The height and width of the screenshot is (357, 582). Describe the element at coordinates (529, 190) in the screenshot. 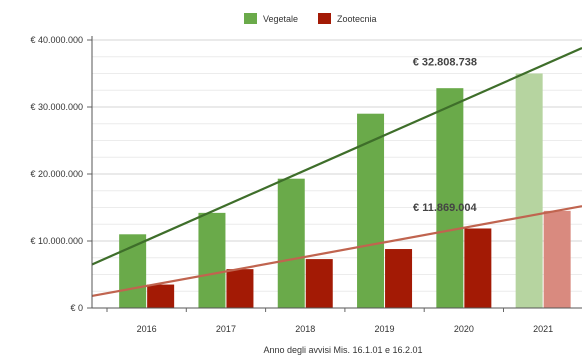

I see `bar-vegetale-2021` at that location.